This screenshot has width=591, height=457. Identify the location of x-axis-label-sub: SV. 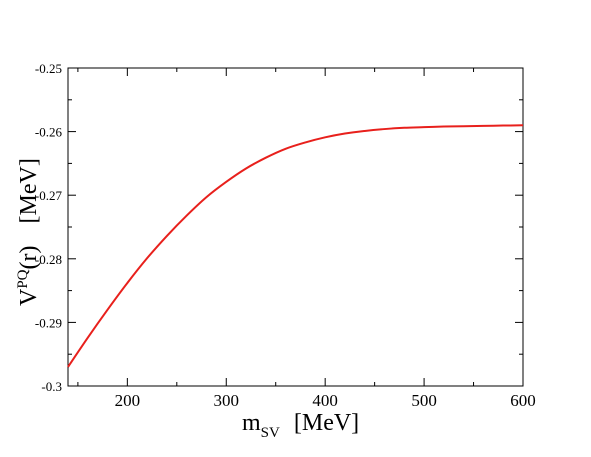
(270, 433).